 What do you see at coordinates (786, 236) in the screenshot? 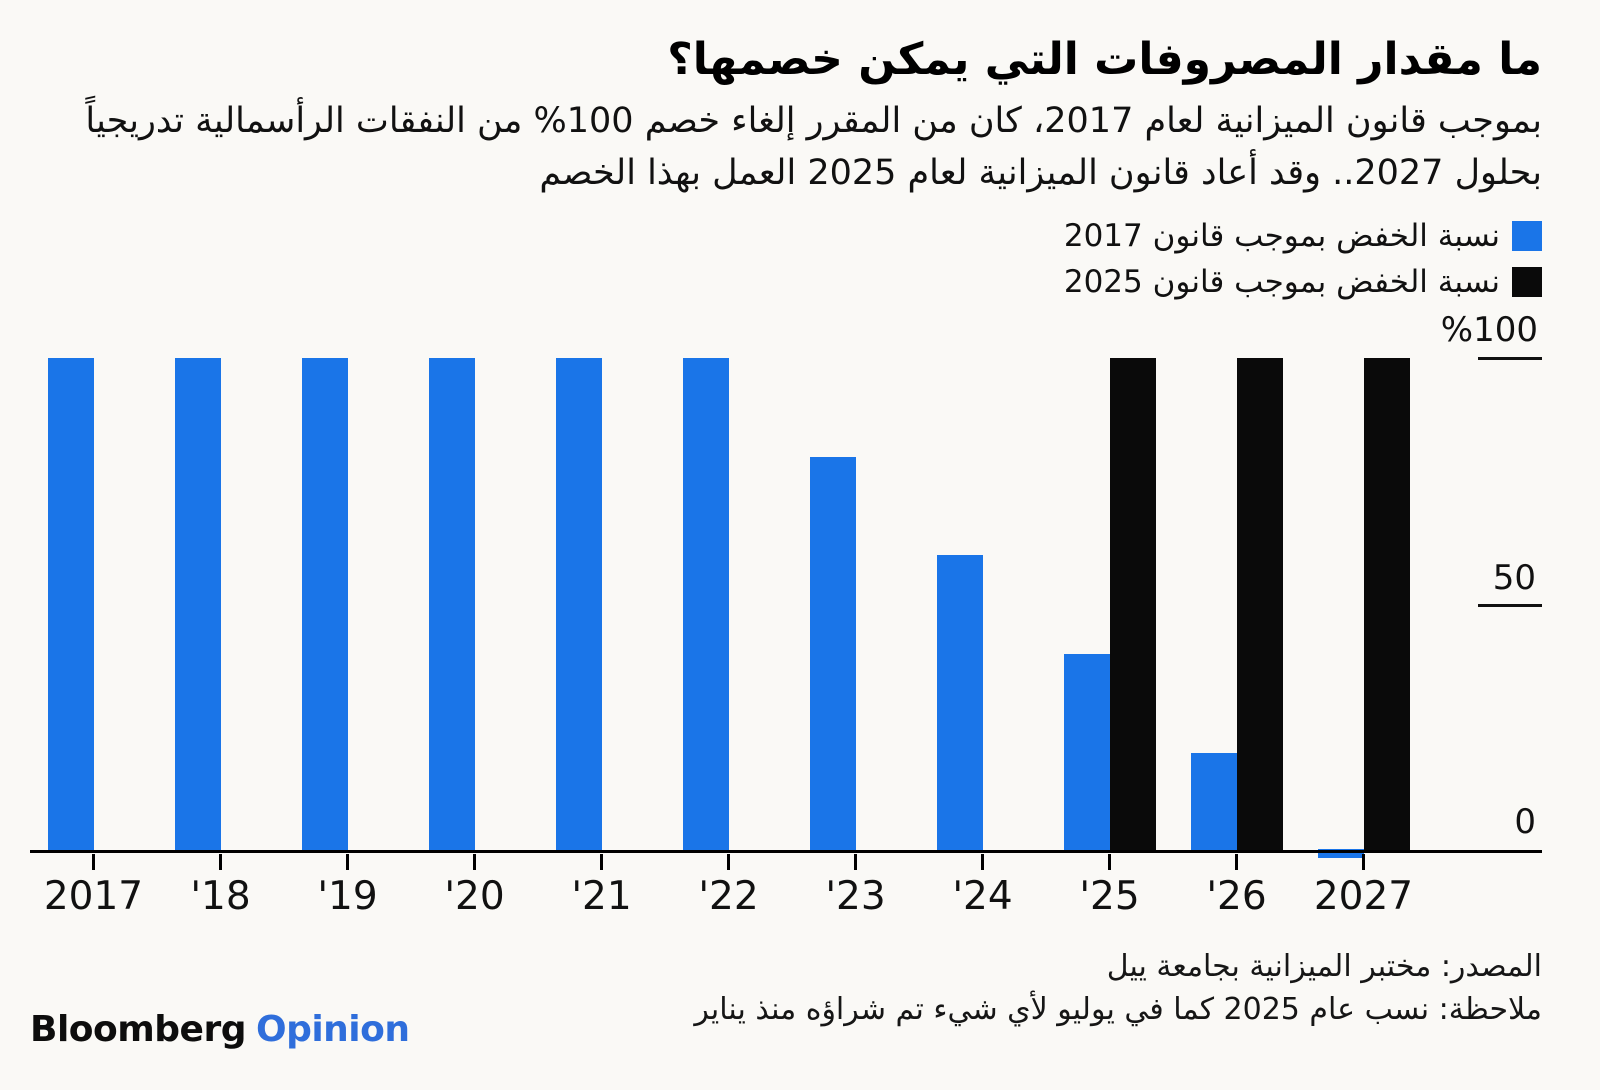
I see `legend-item-2017-law: نسبة الخفض بموجب قانون 2017` at bounding box center [786, 236].